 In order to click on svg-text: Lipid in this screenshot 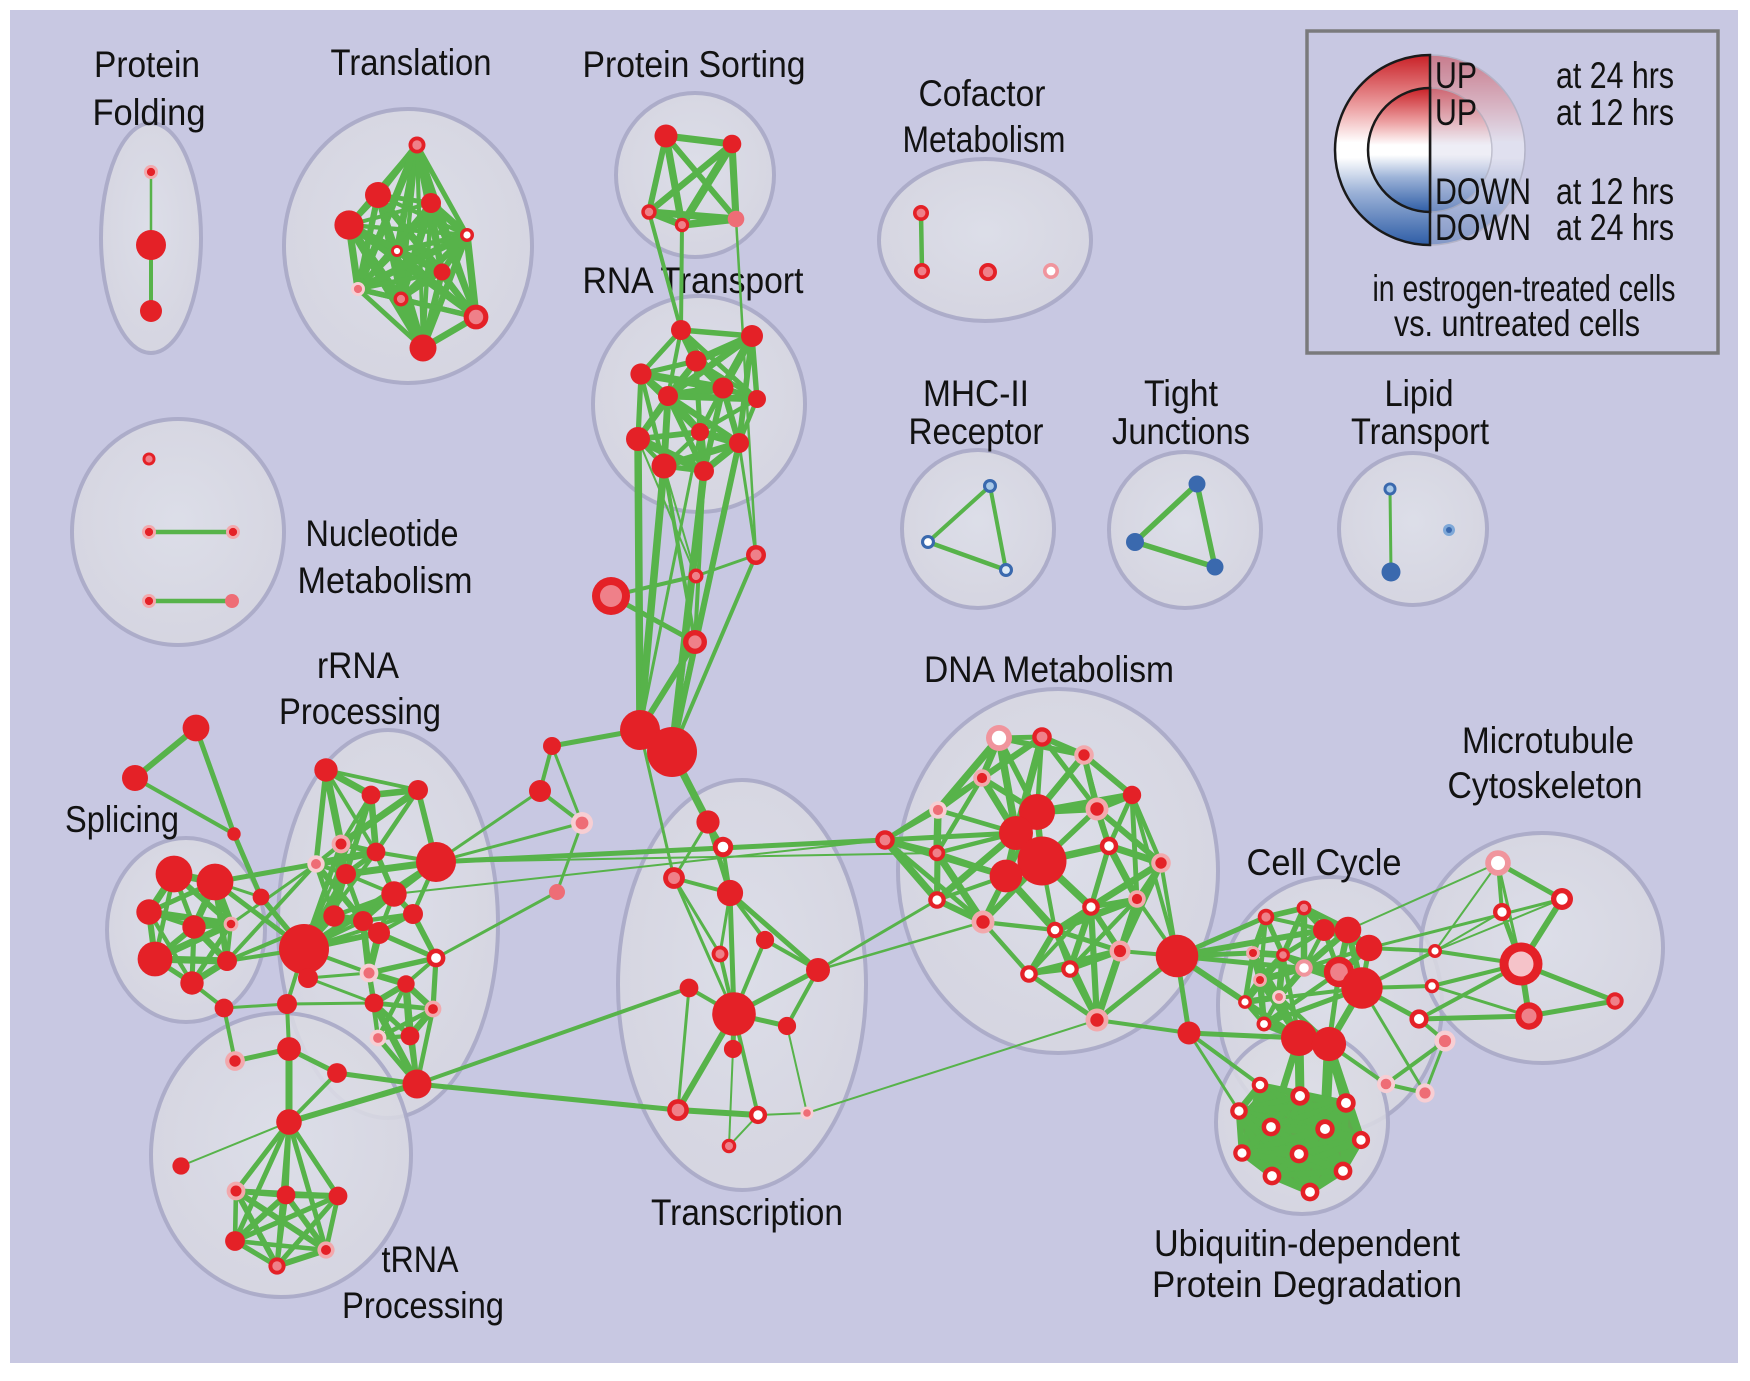, I will do `click(1419, 393)`.